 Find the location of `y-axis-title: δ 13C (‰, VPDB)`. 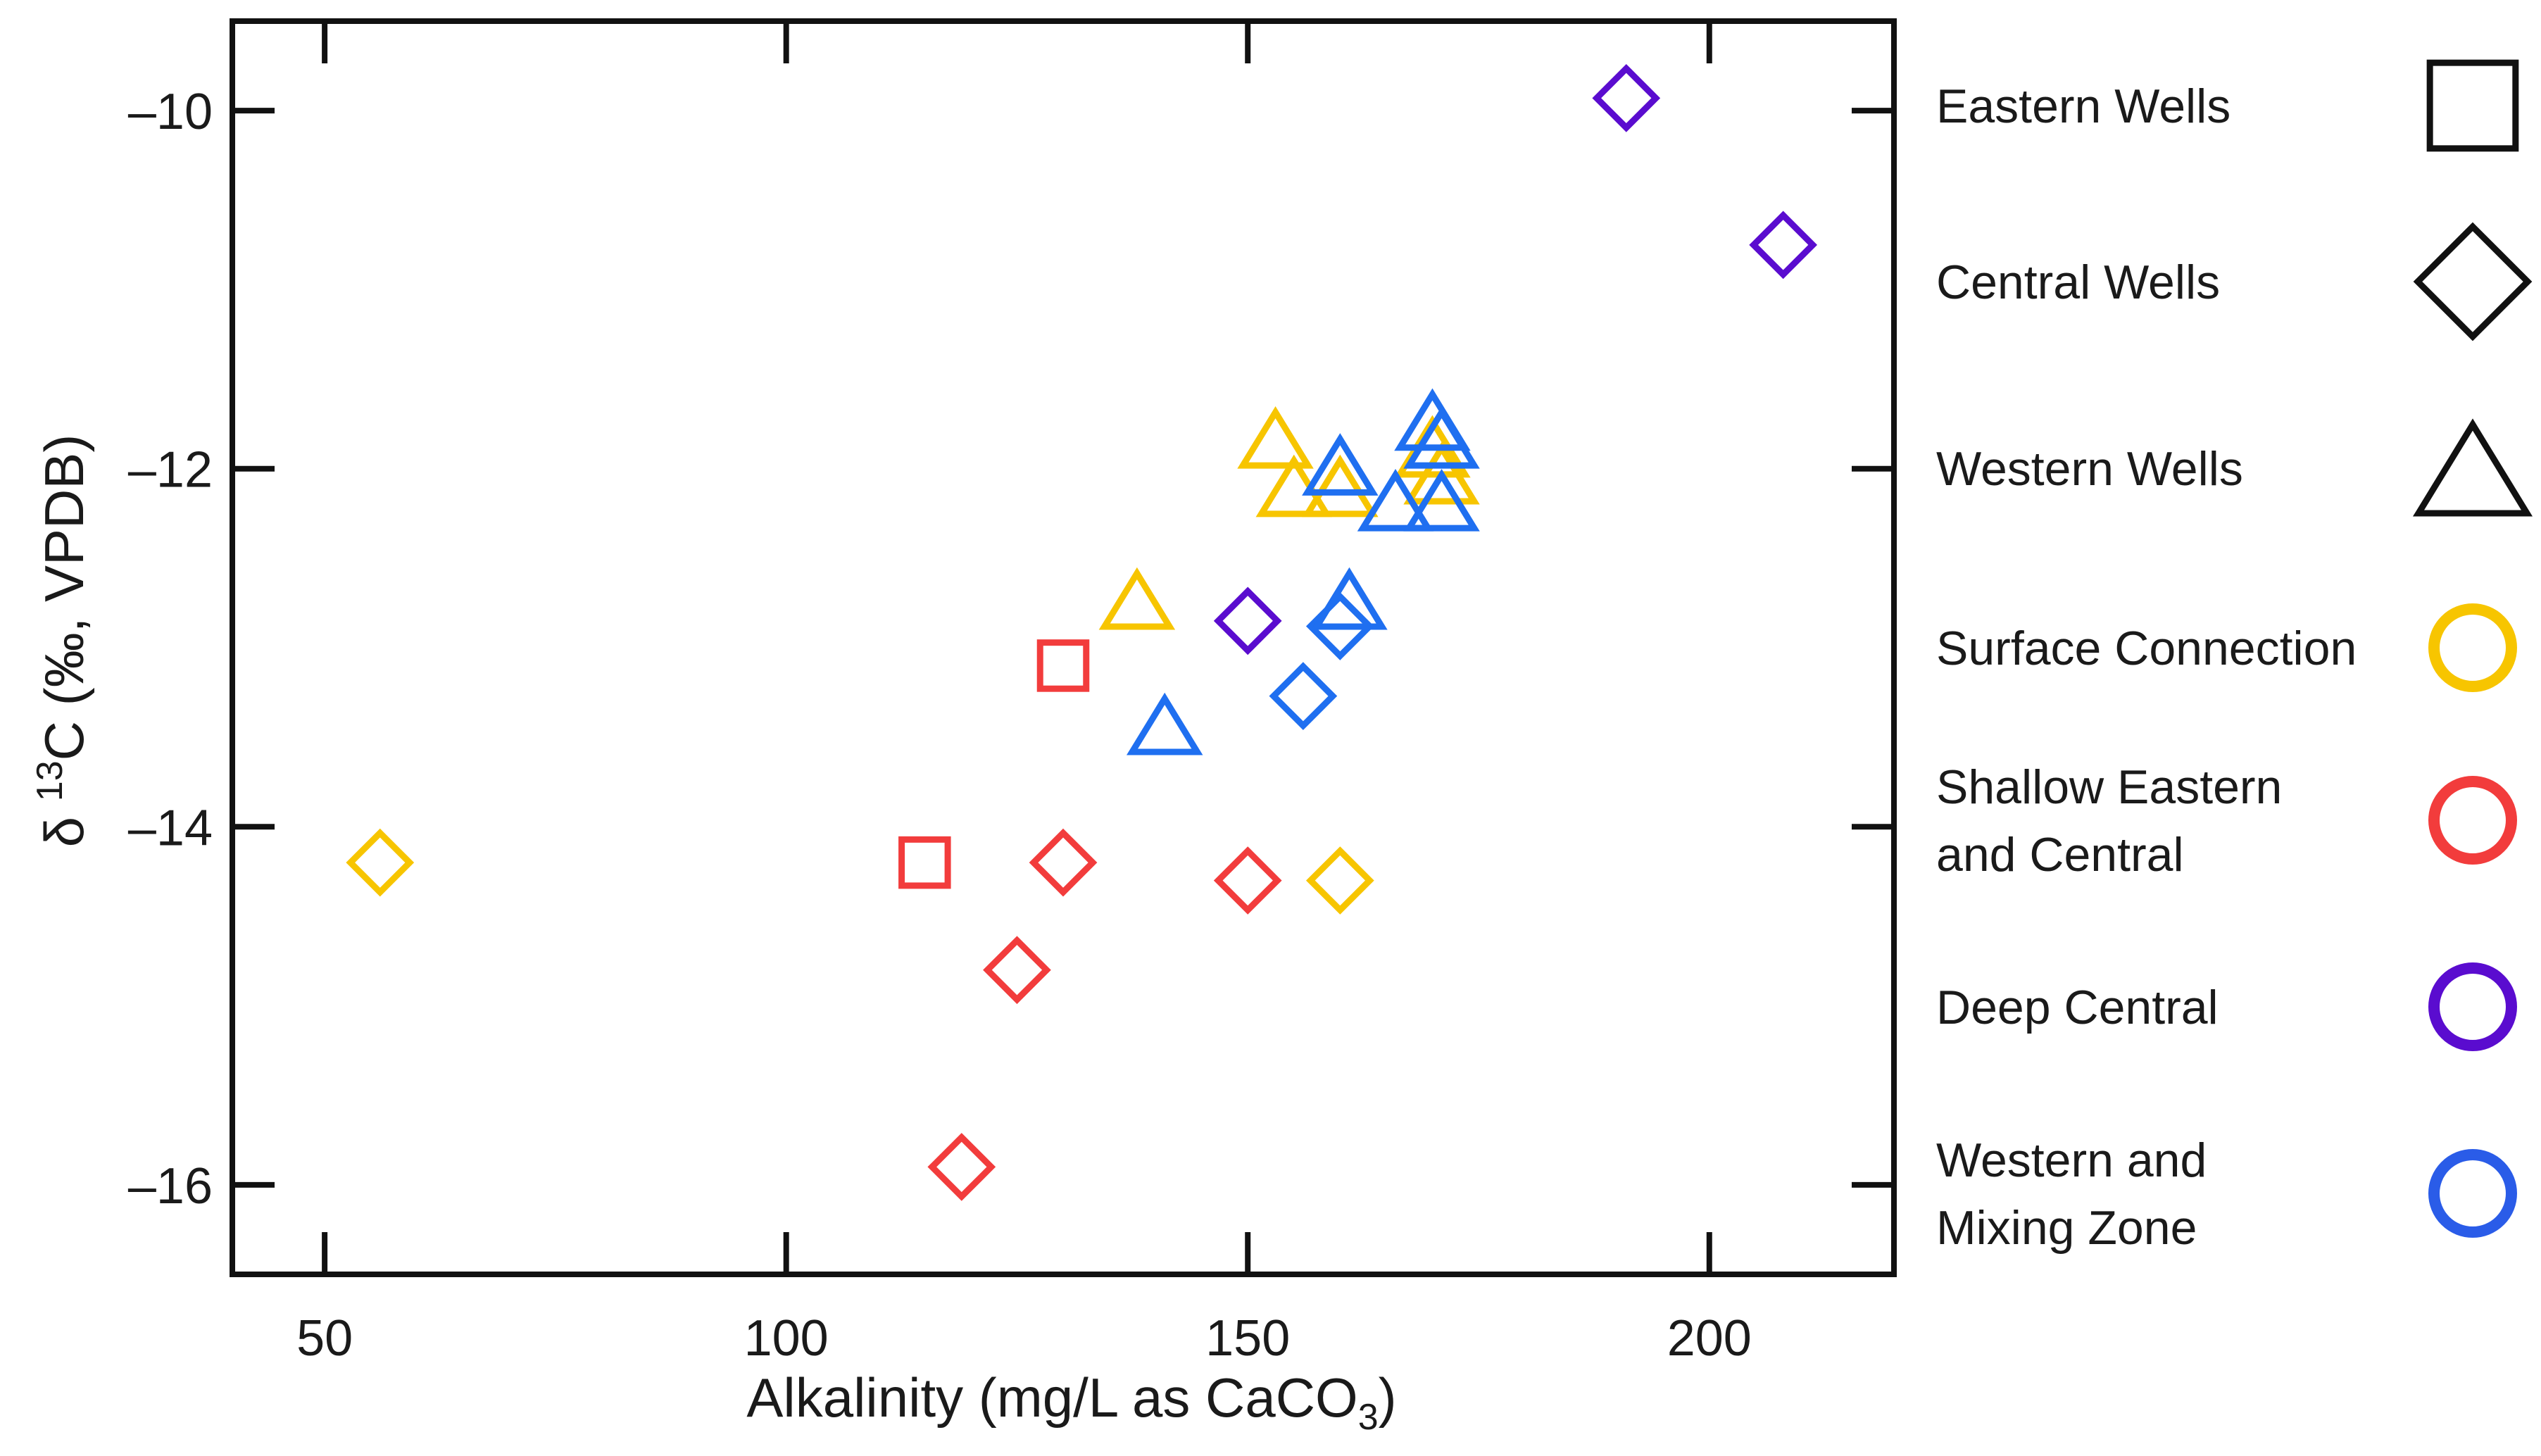

y-axis-title: δ 13C (‰, VPDB) is located at coordinates (62, 641).